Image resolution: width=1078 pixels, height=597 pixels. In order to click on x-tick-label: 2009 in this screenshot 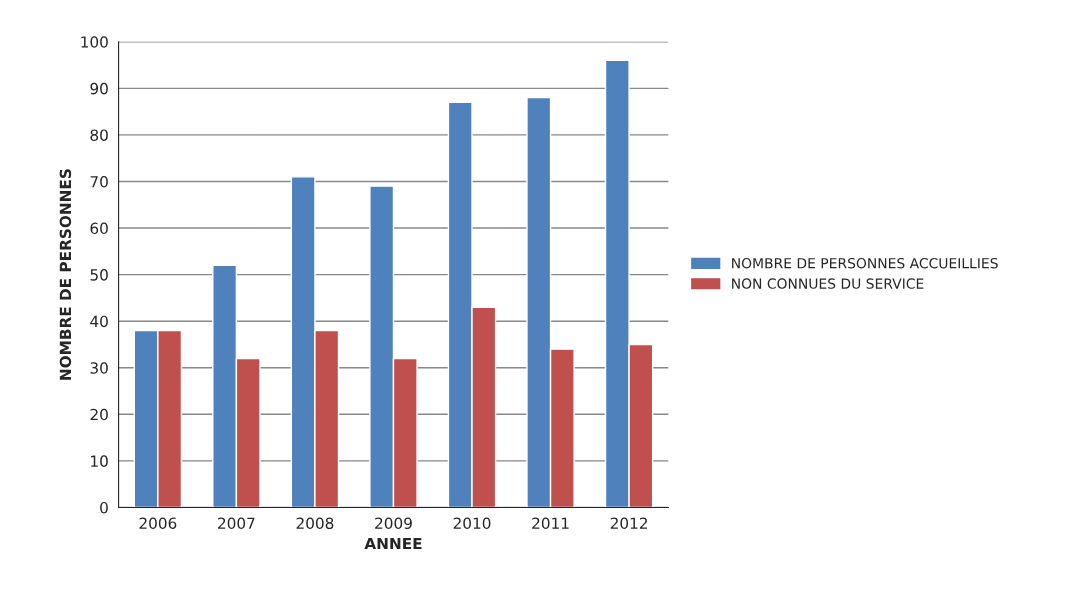, I will do `click(393, 523)`.